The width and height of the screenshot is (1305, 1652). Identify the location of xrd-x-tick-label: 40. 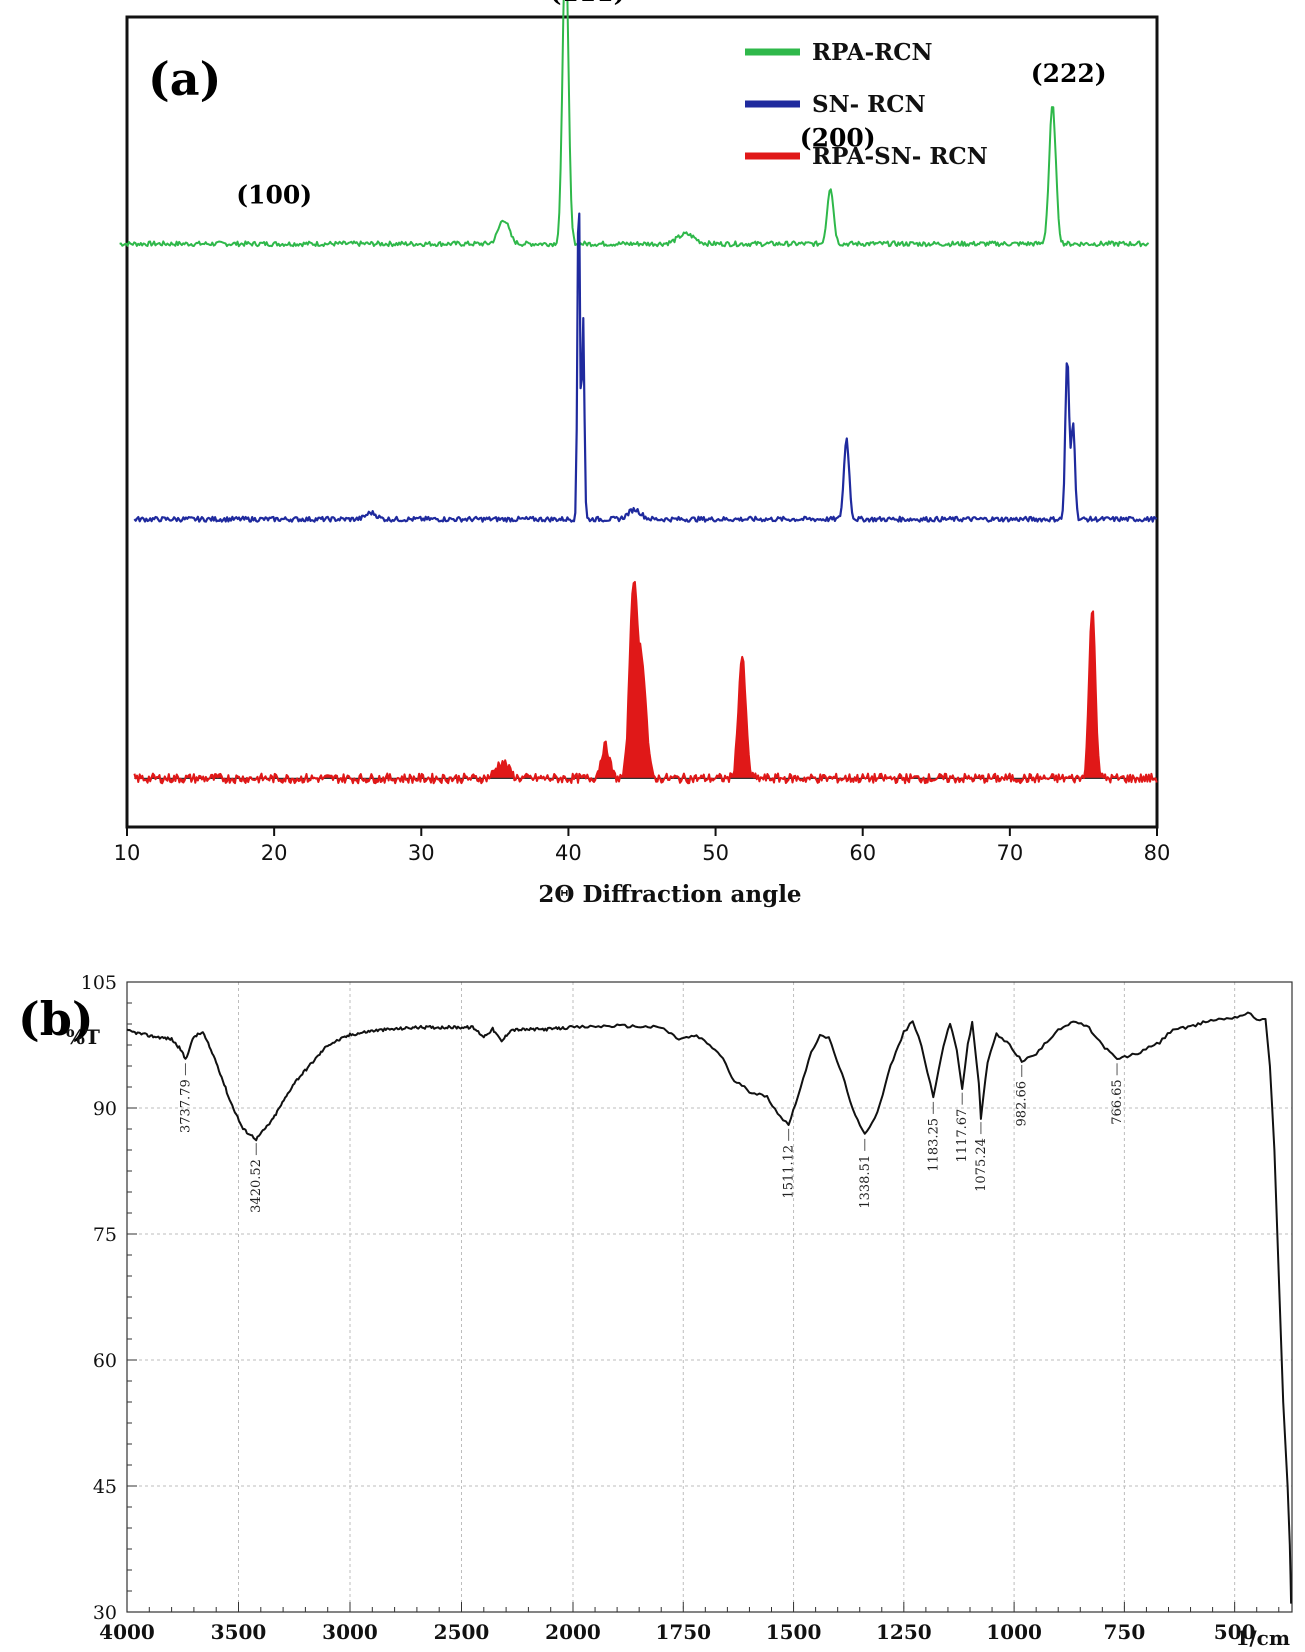
(568, 853).